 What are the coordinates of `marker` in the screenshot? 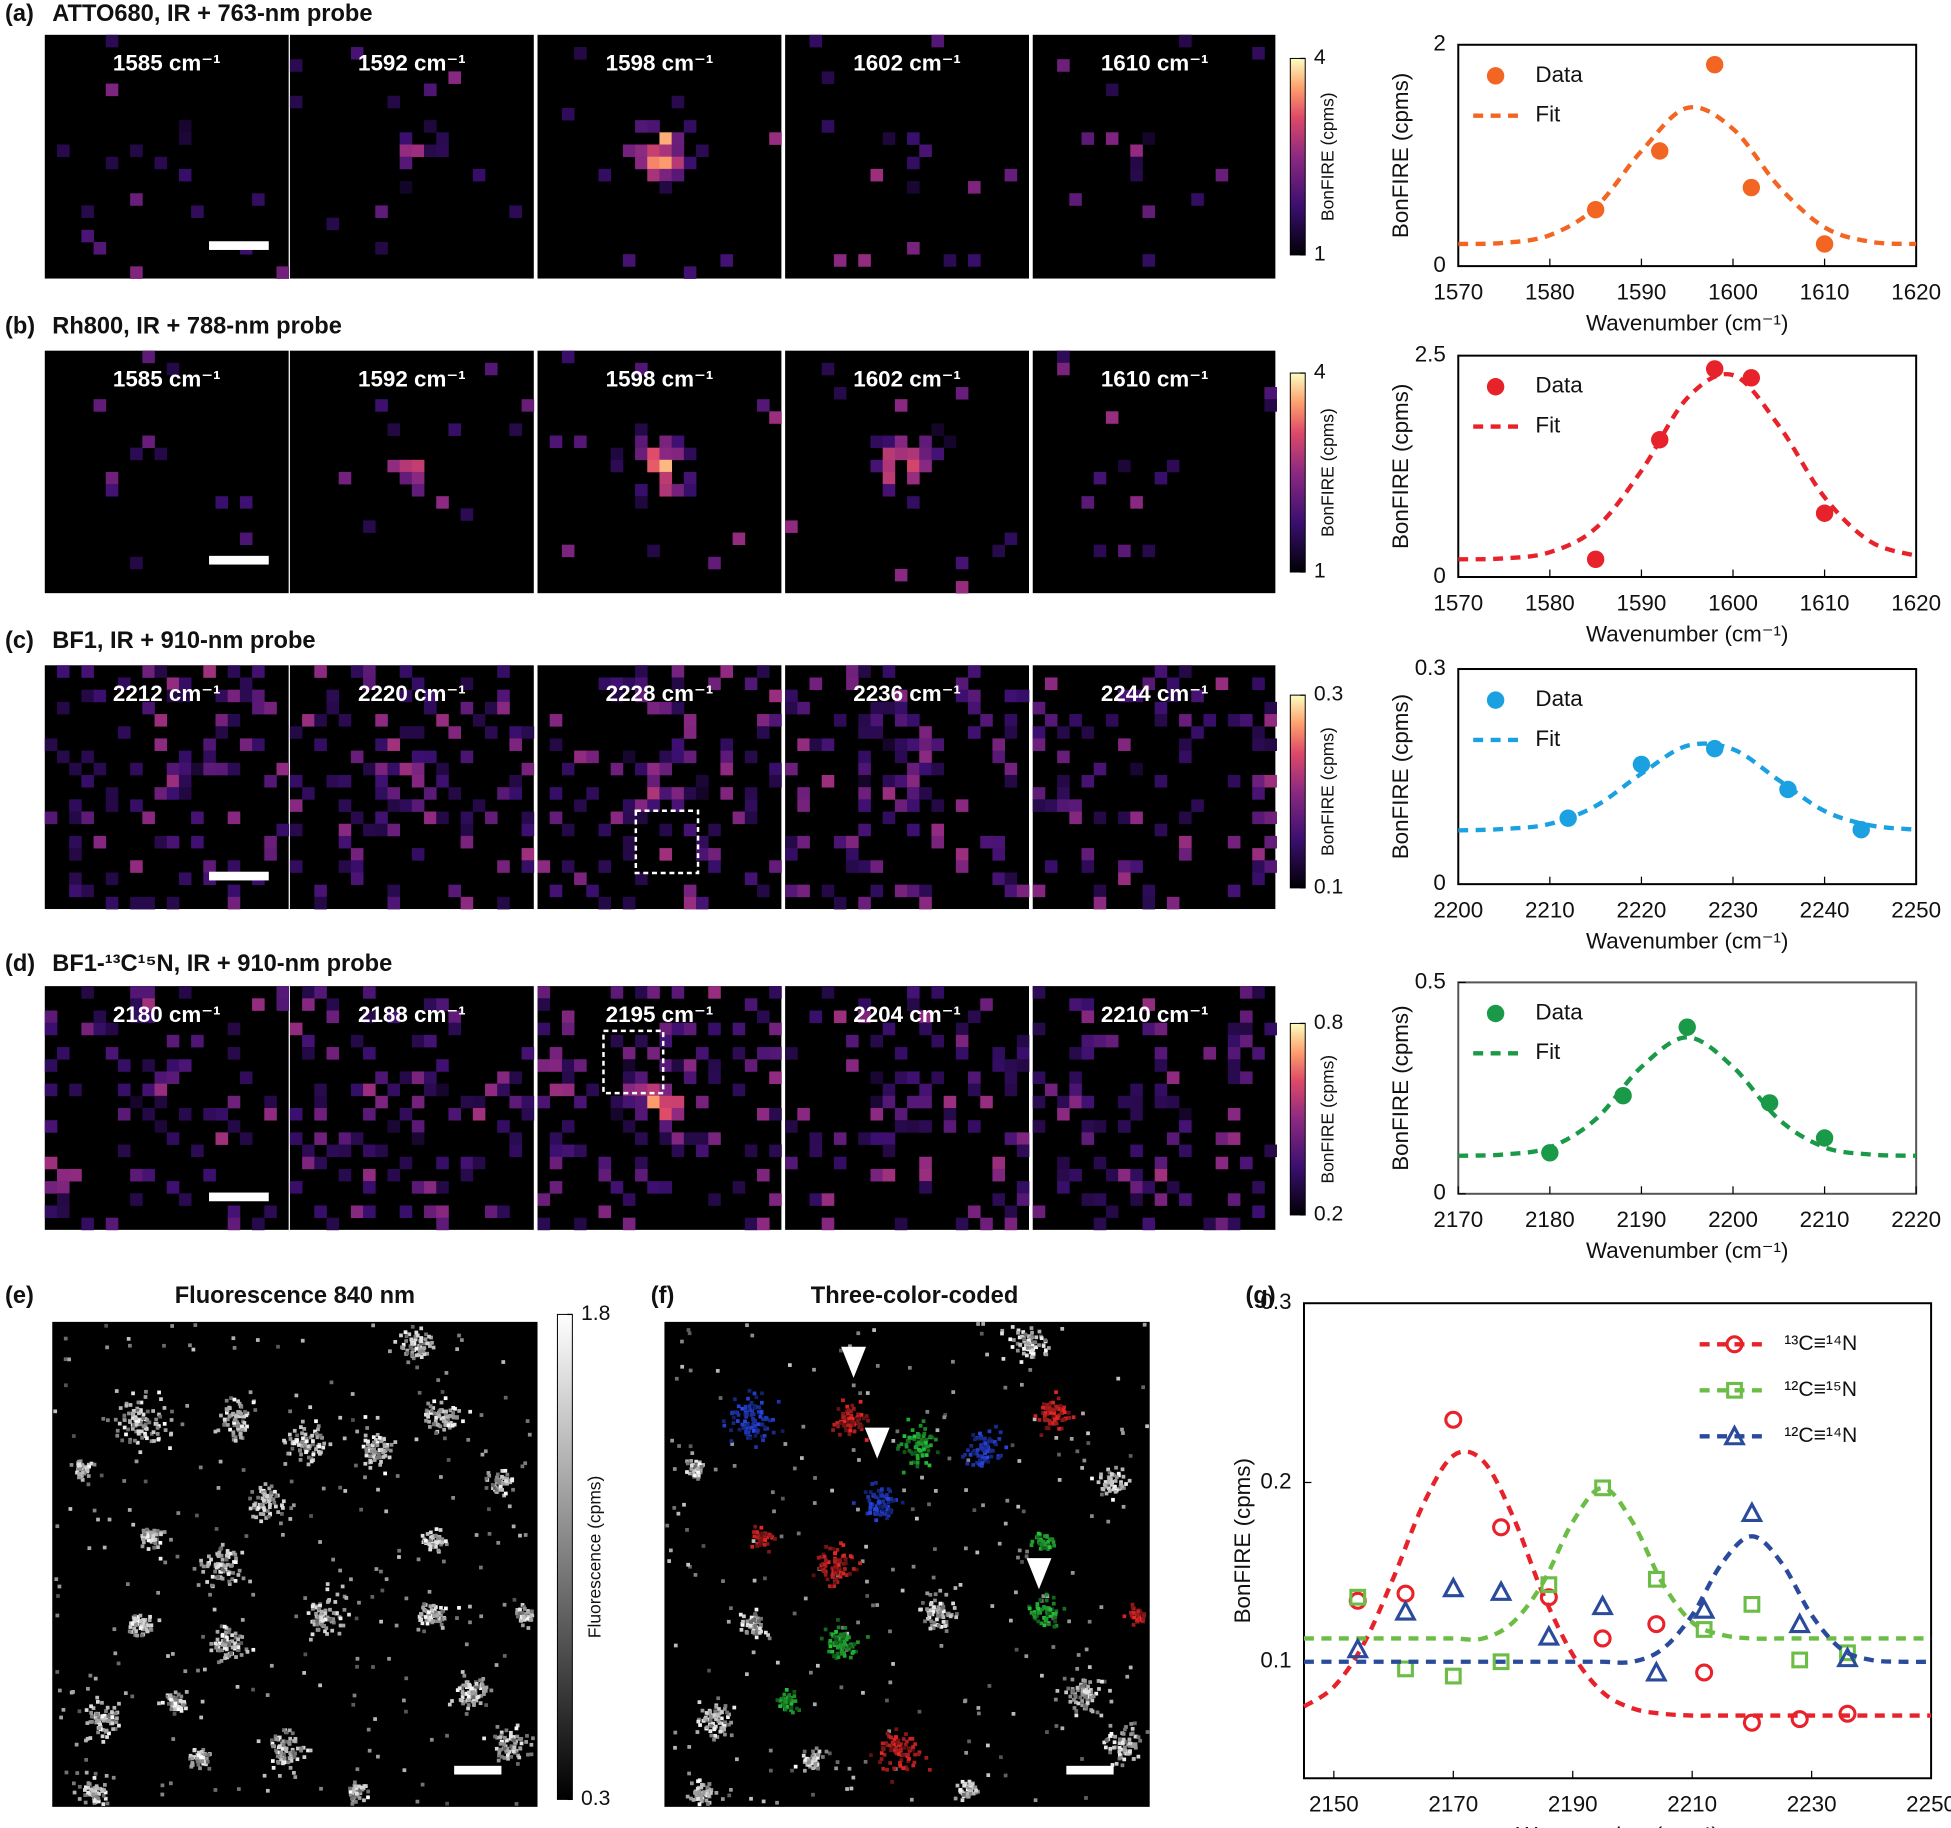 It's located at (1824, 243).